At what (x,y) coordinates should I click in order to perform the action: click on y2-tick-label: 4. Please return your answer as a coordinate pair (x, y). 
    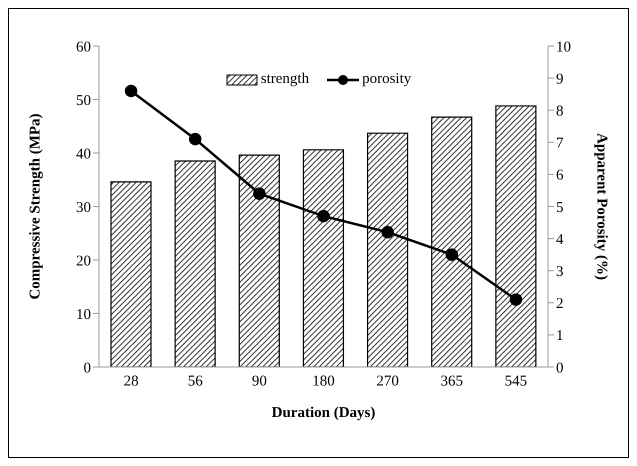
    Looking at the image, I should click on (560, 240).